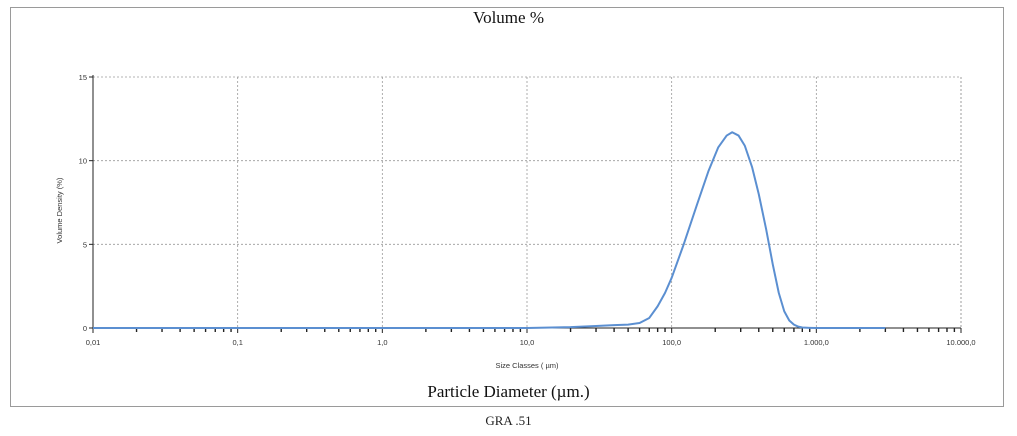  I want to click on y-tick-label: 10, so click(83, 161).